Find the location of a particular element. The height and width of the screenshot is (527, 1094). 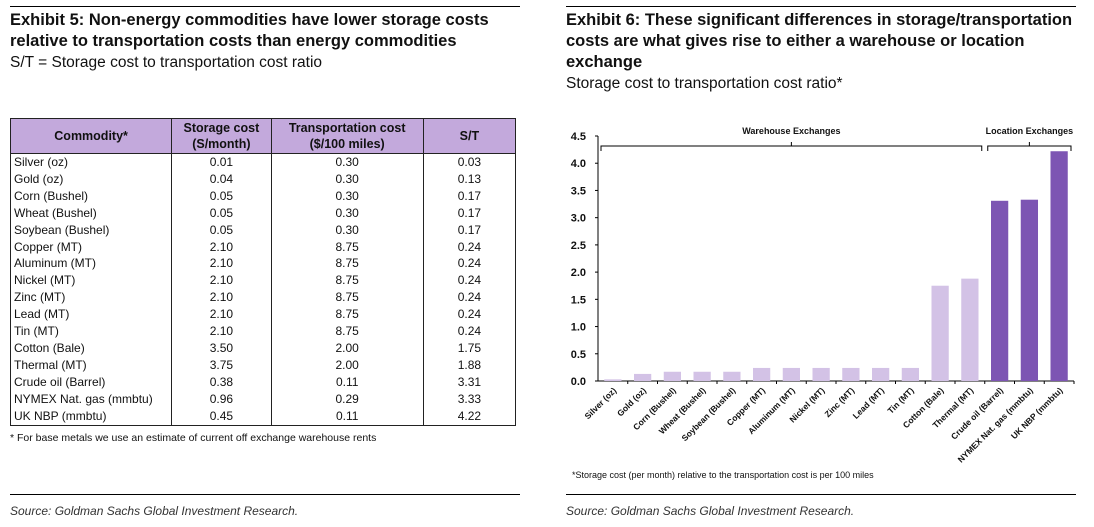

header-commodity: Commodity* is located at coordinates (91, 136).